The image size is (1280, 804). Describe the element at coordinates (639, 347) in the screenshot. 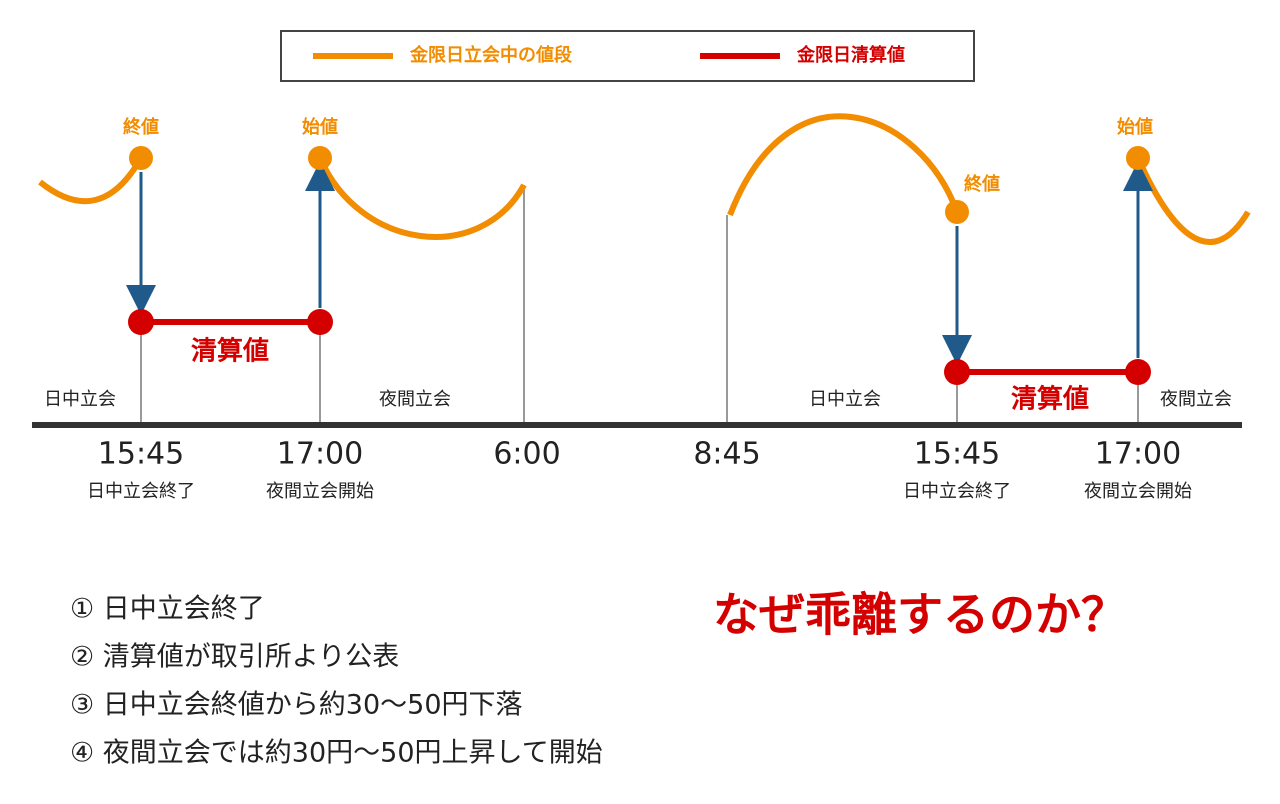

I see `settlement` at that location.